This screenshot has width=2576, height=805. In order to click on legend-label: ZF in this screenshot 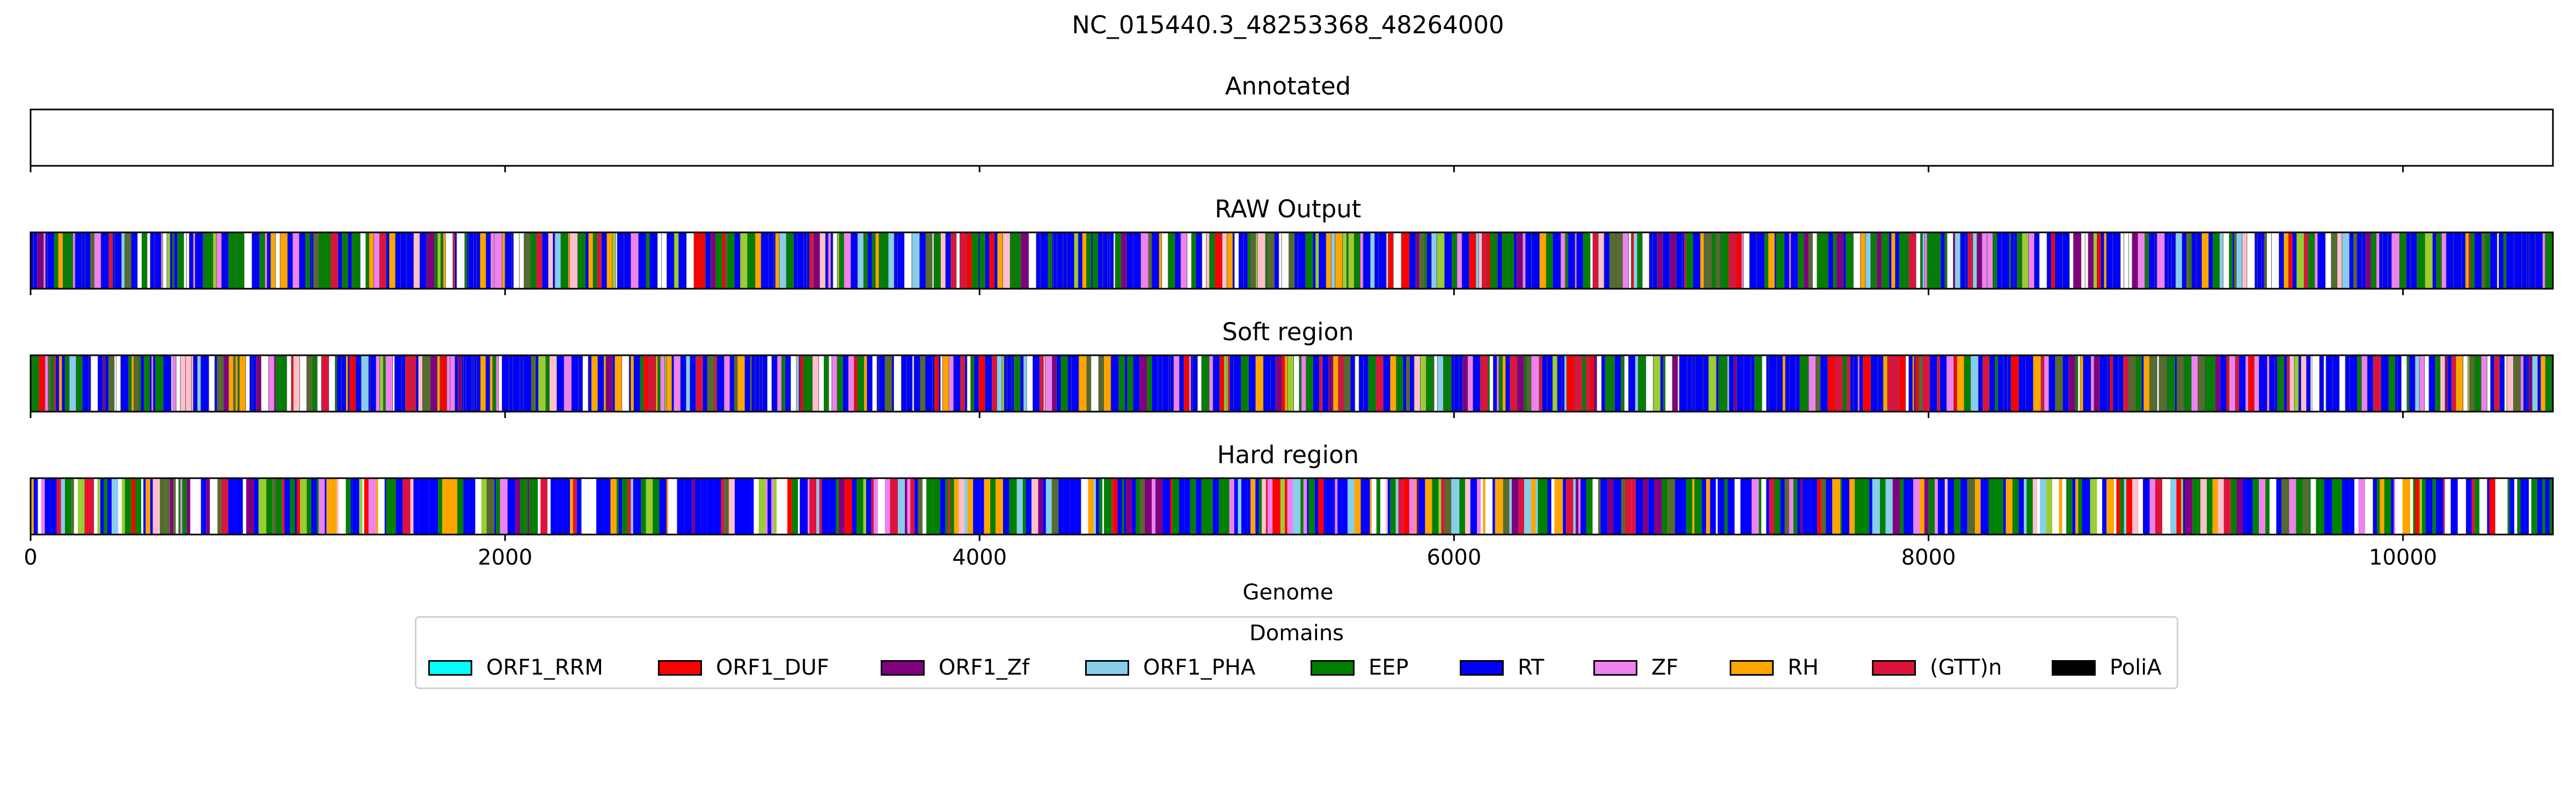, I will do `click(1665, 667)`.